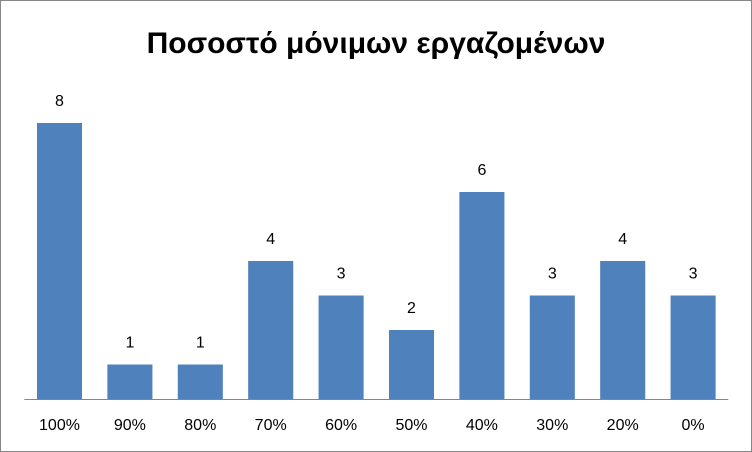 This screenshot has height=452, width=752. What do you see at coordinates (271, 425) in the screenshot?
I see `x-tick-label: 70%` at bounding box center [271, 425].